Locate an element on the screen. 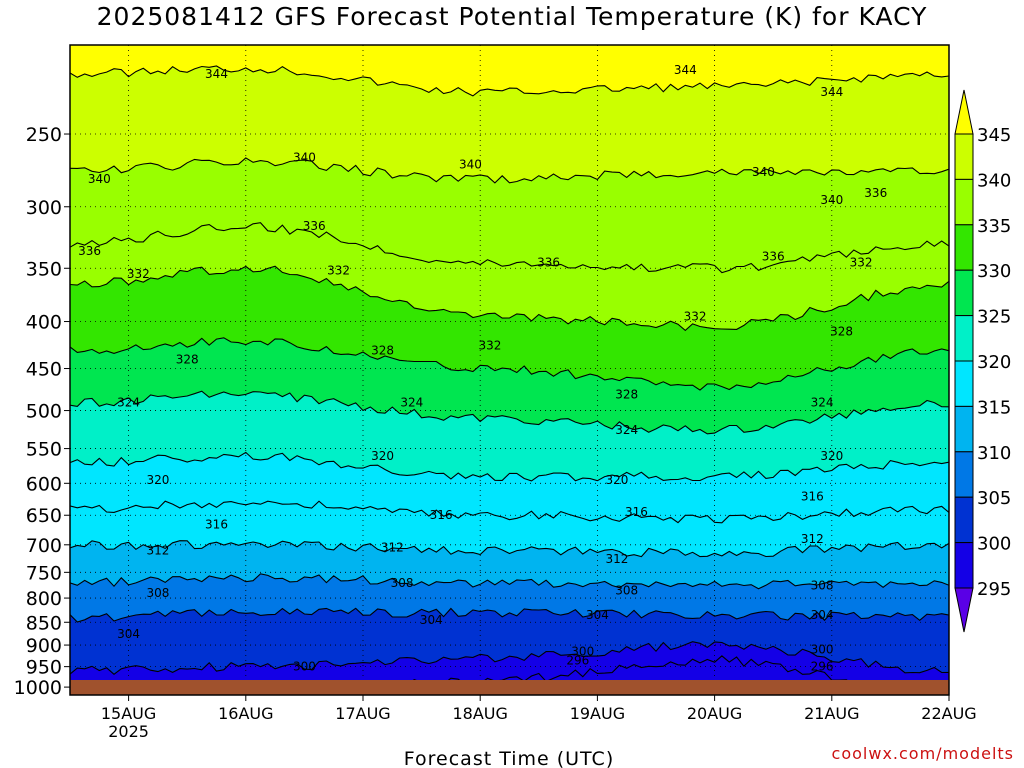  y-tick-label-750: 750 is located at coordinates (44, 573).